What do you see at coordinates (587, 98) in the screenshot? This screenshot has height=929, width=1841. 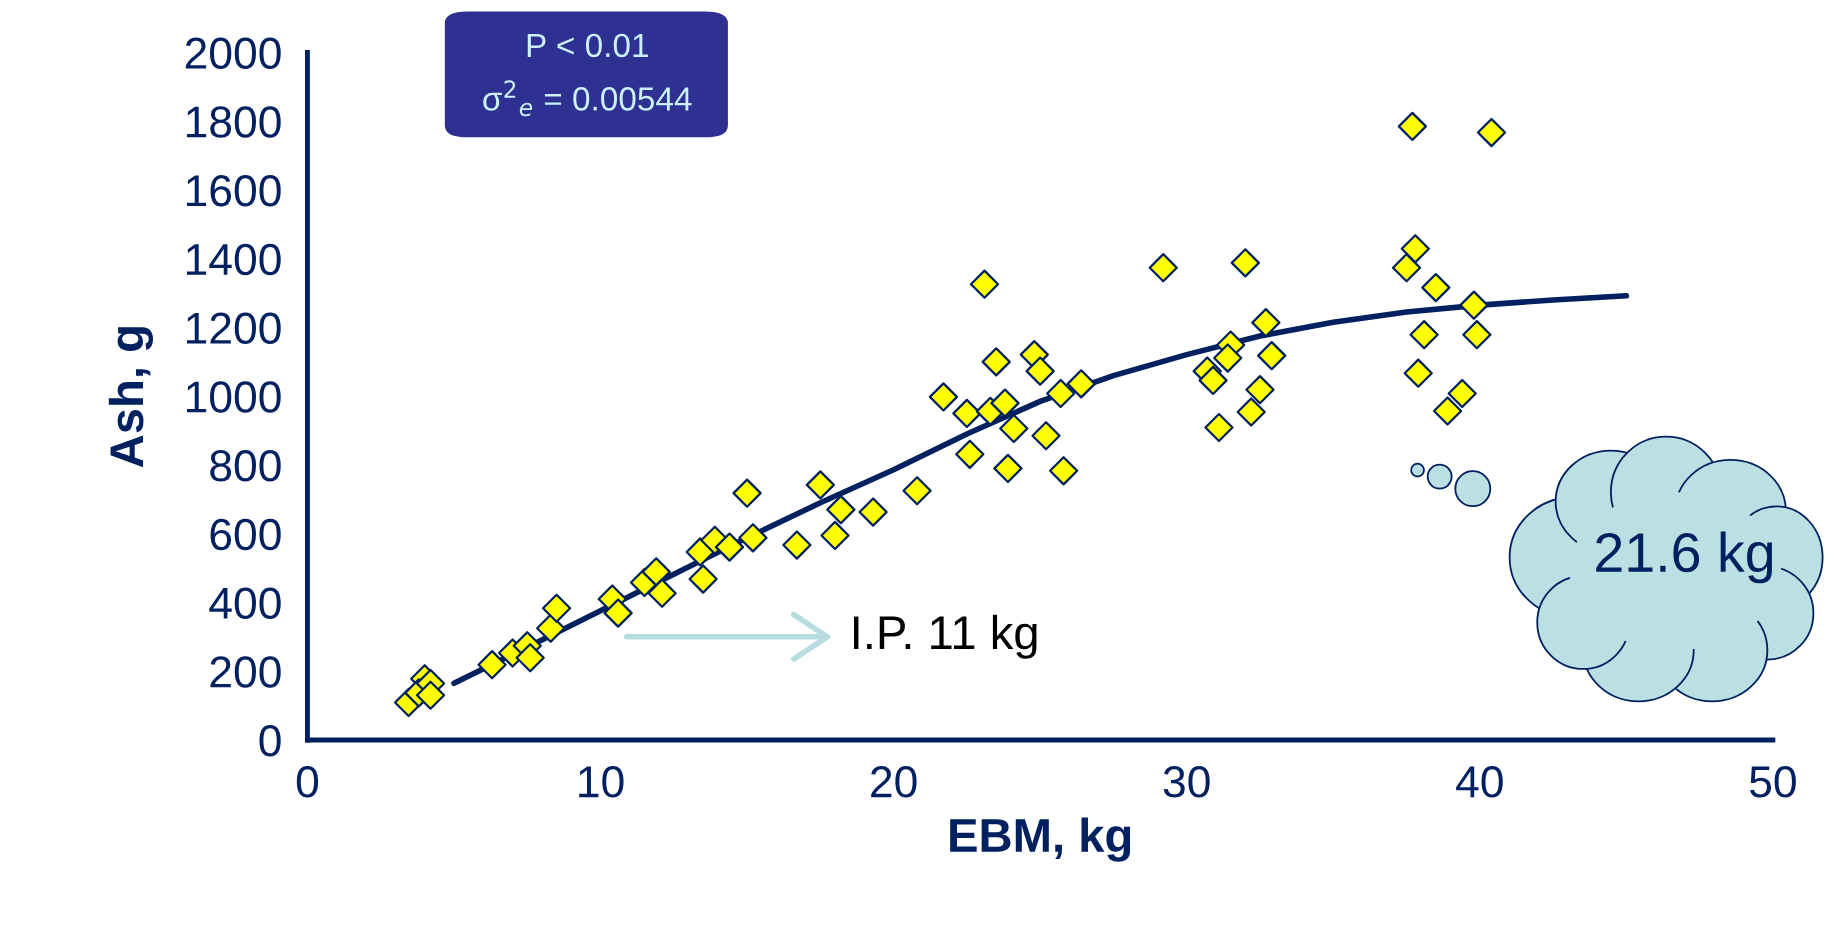 I see `annotation: σ$^{2}$$_{e}$ = 0.00544` at bounding box center [587, 98].